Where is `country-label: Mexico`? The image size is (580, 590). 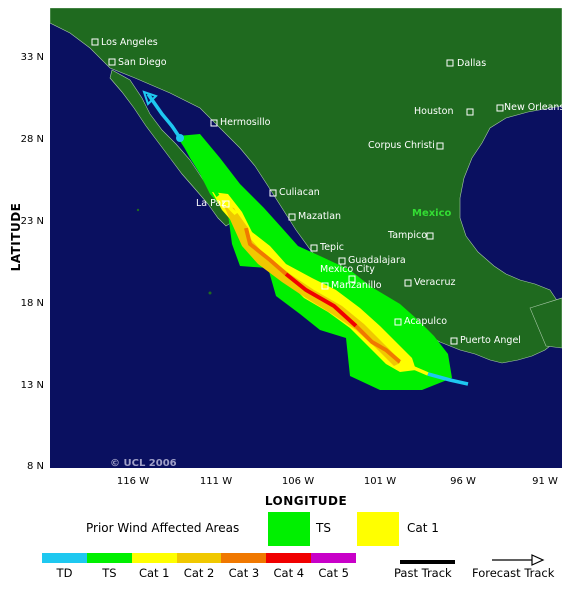
country-label: Mexico is located at coordinates (432, 213).